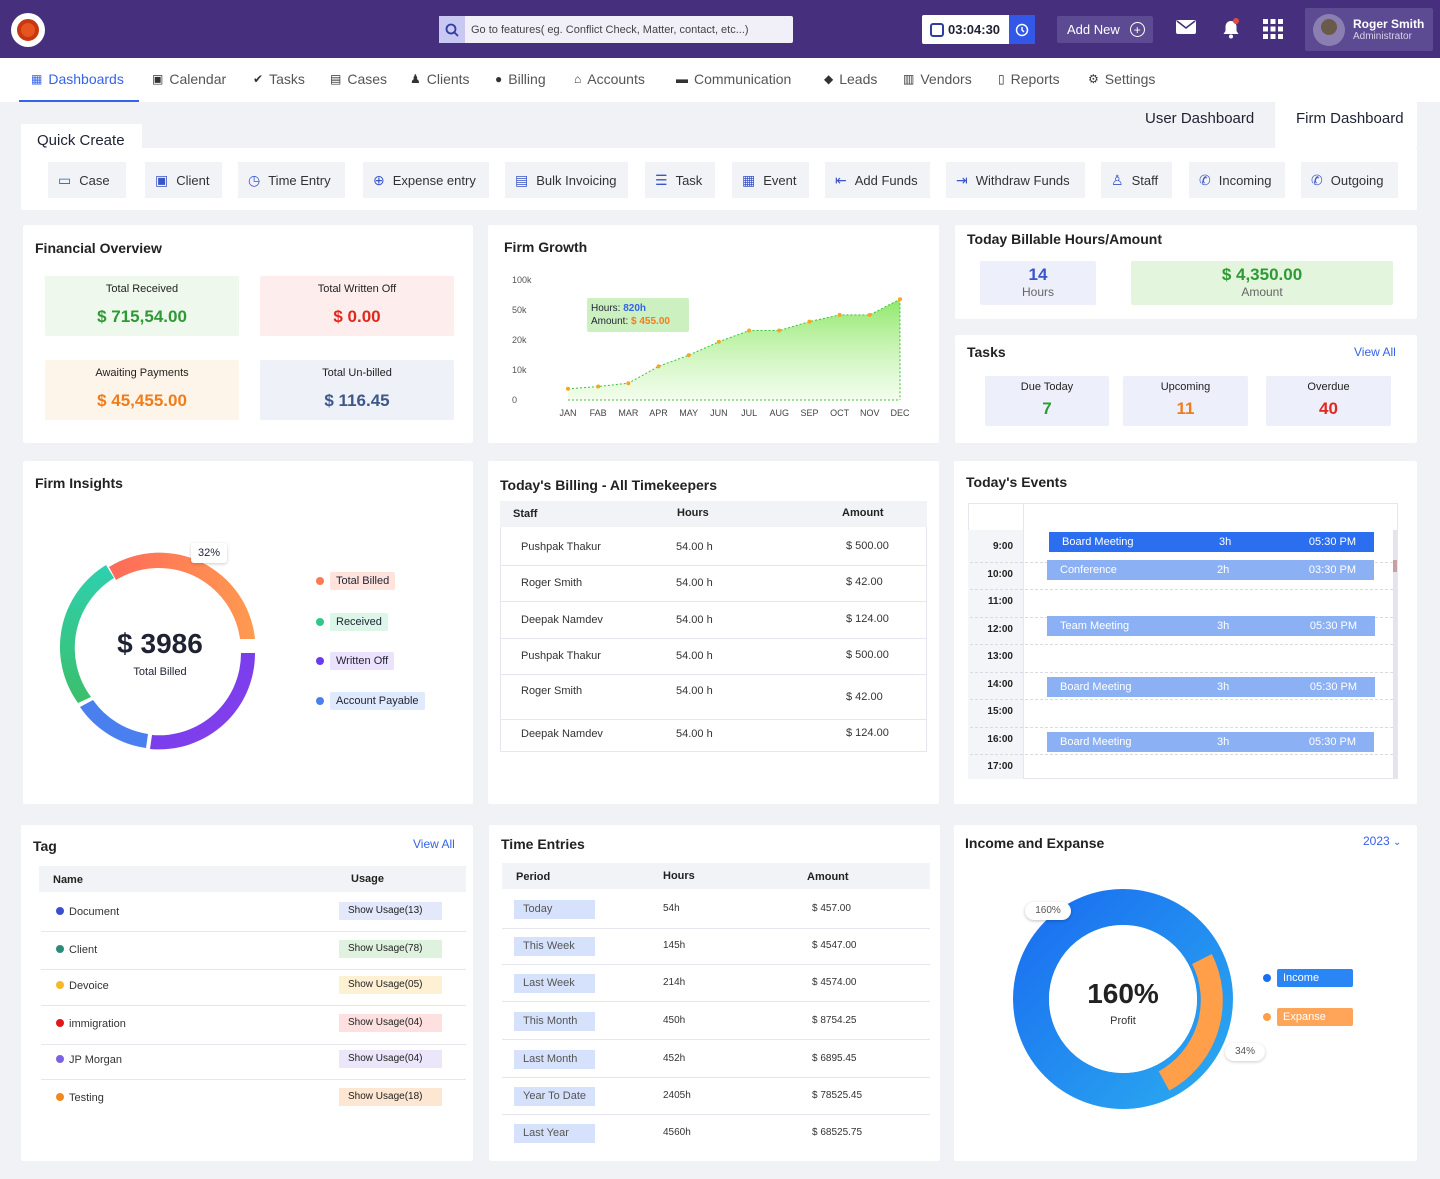 The image size is (1440, 1179). What do you see at coordinates (79, 101) in the screenshot?
I see `active-tab-underline` at bounding box center [79, 101].